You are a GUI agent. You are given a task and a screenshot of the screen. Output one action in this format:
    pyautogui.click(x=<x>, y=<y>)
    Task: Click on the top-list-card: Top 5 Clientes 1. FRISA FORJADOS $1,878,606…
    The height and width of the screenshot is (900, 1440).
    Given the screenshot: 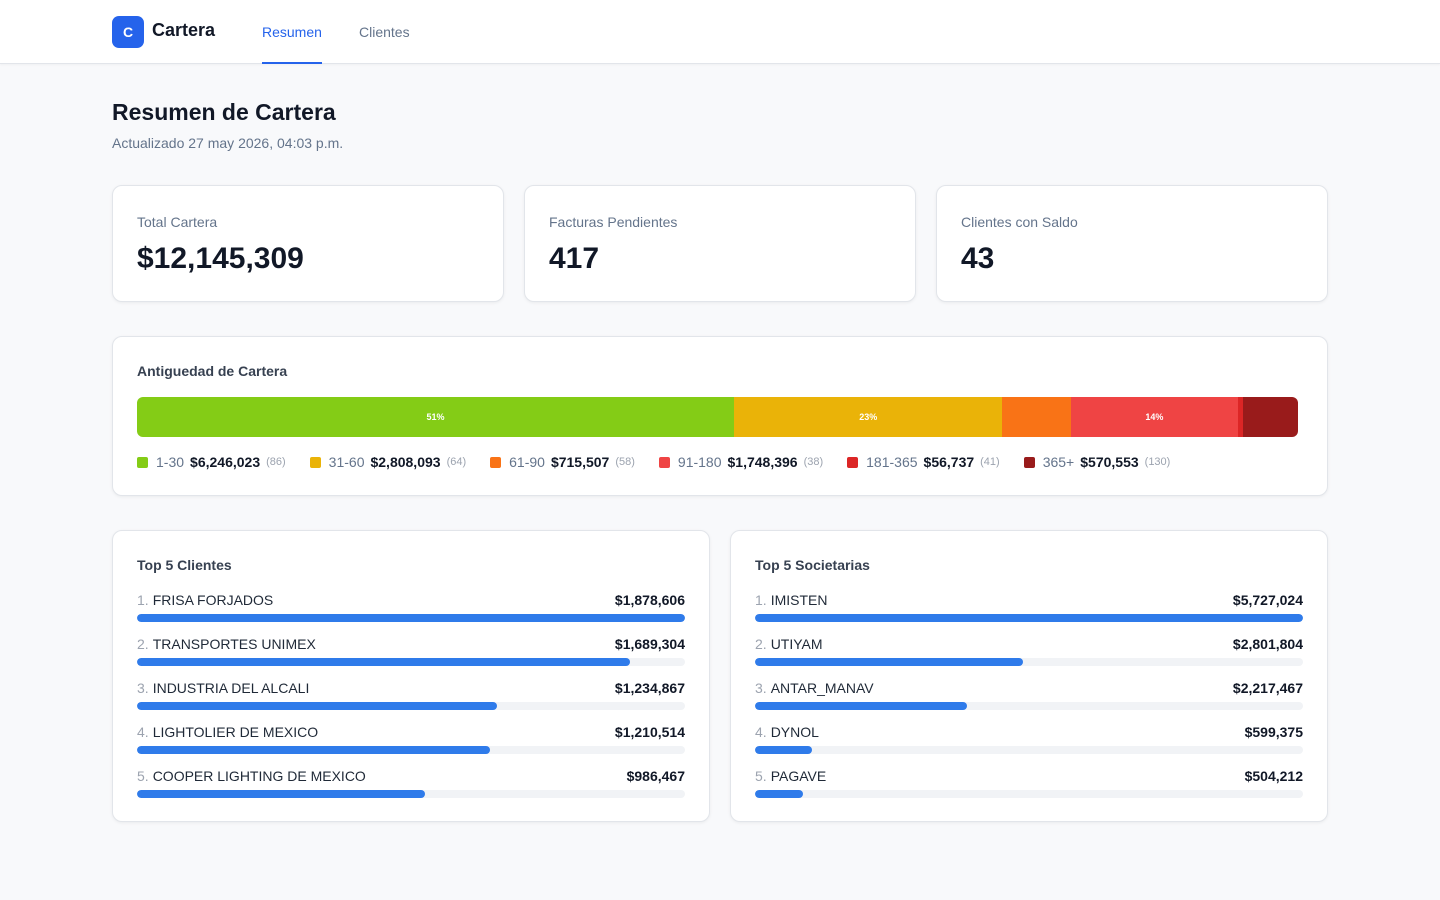 What is the action you would take?
    pyautogui.click(x=411, y=676)
    